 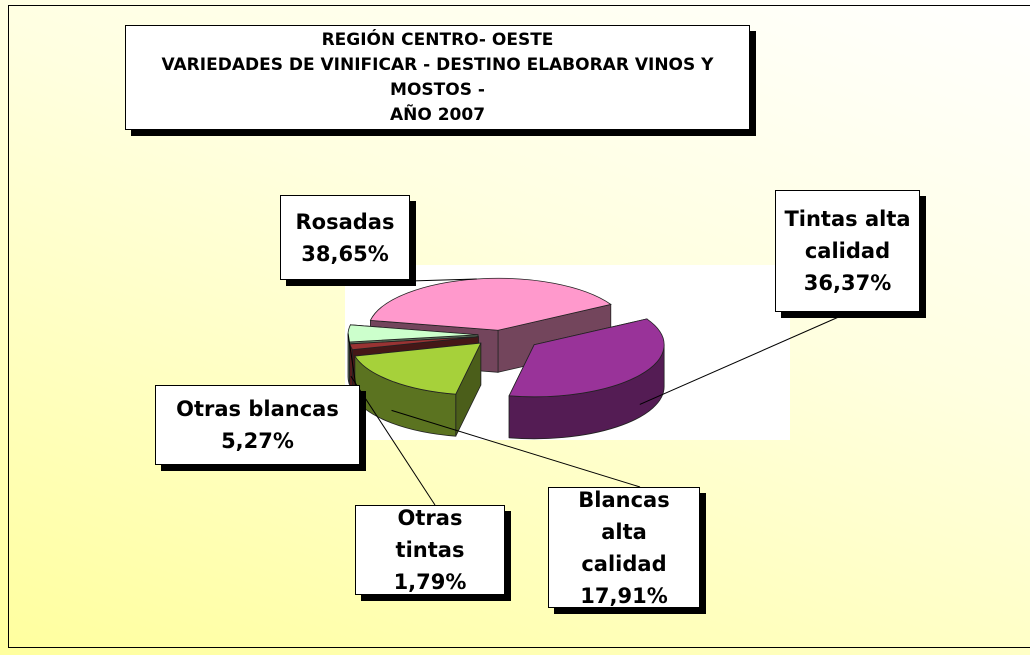 I want to click on data-label: Otras blancas, so click(x=257, y=409).